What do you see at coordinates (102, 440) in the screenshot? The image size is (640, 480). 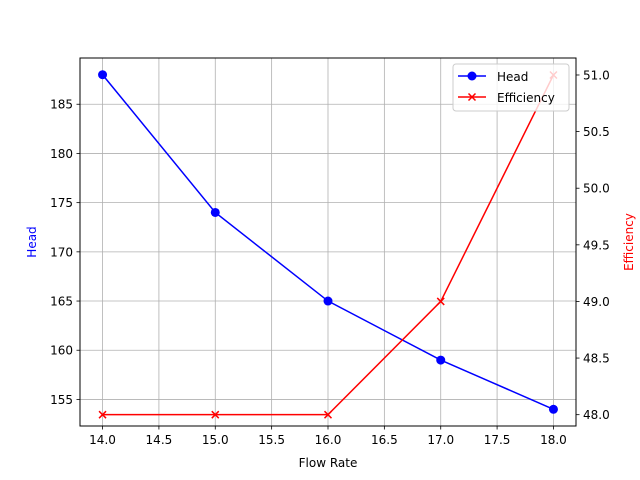 I see `x-tick-label: 14.0` at bounding box center [102, 440].